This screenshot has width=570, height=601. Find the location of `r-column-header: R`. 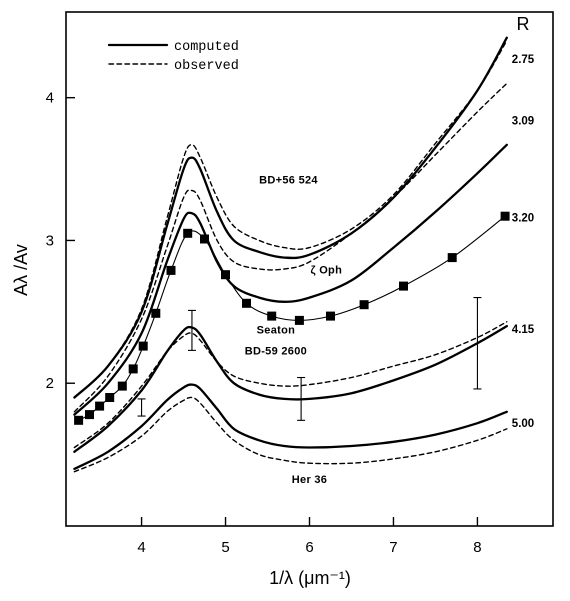

r-column-header: R is located at coordinates (523, 24).